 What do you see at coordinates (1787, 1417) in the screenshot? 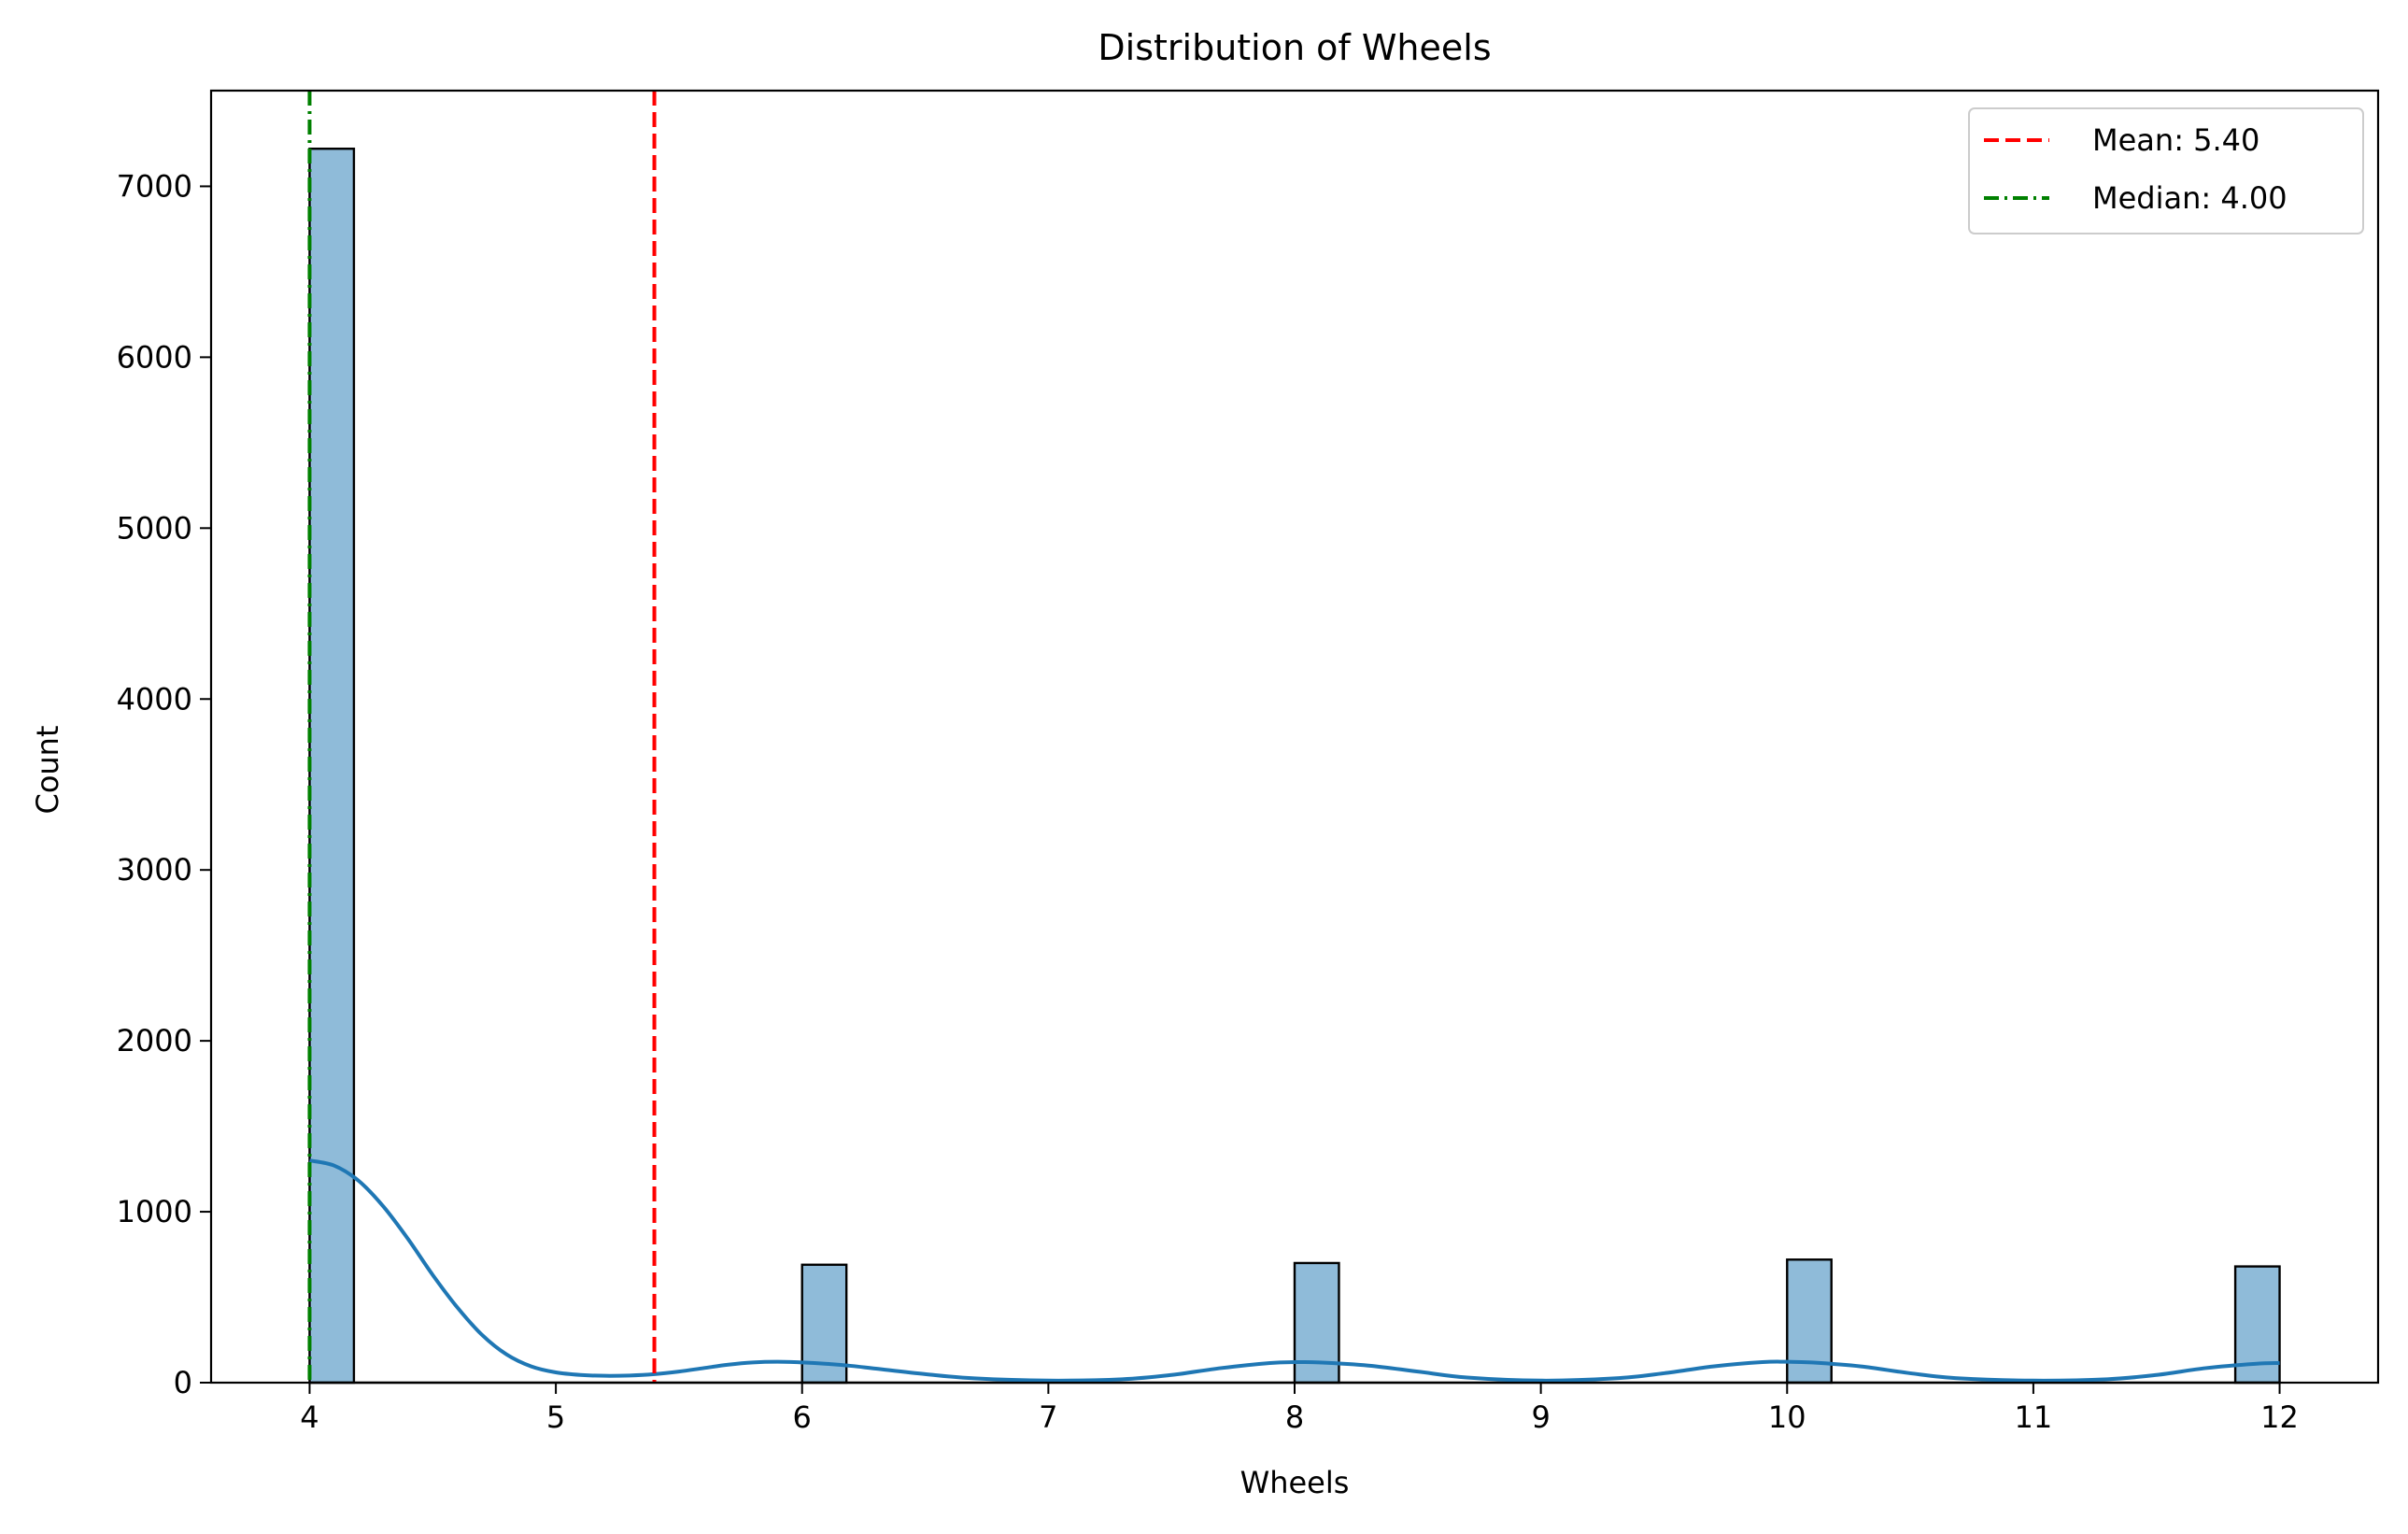
I see `x-tick-label: 10` at bounding box center [1787, 1417].